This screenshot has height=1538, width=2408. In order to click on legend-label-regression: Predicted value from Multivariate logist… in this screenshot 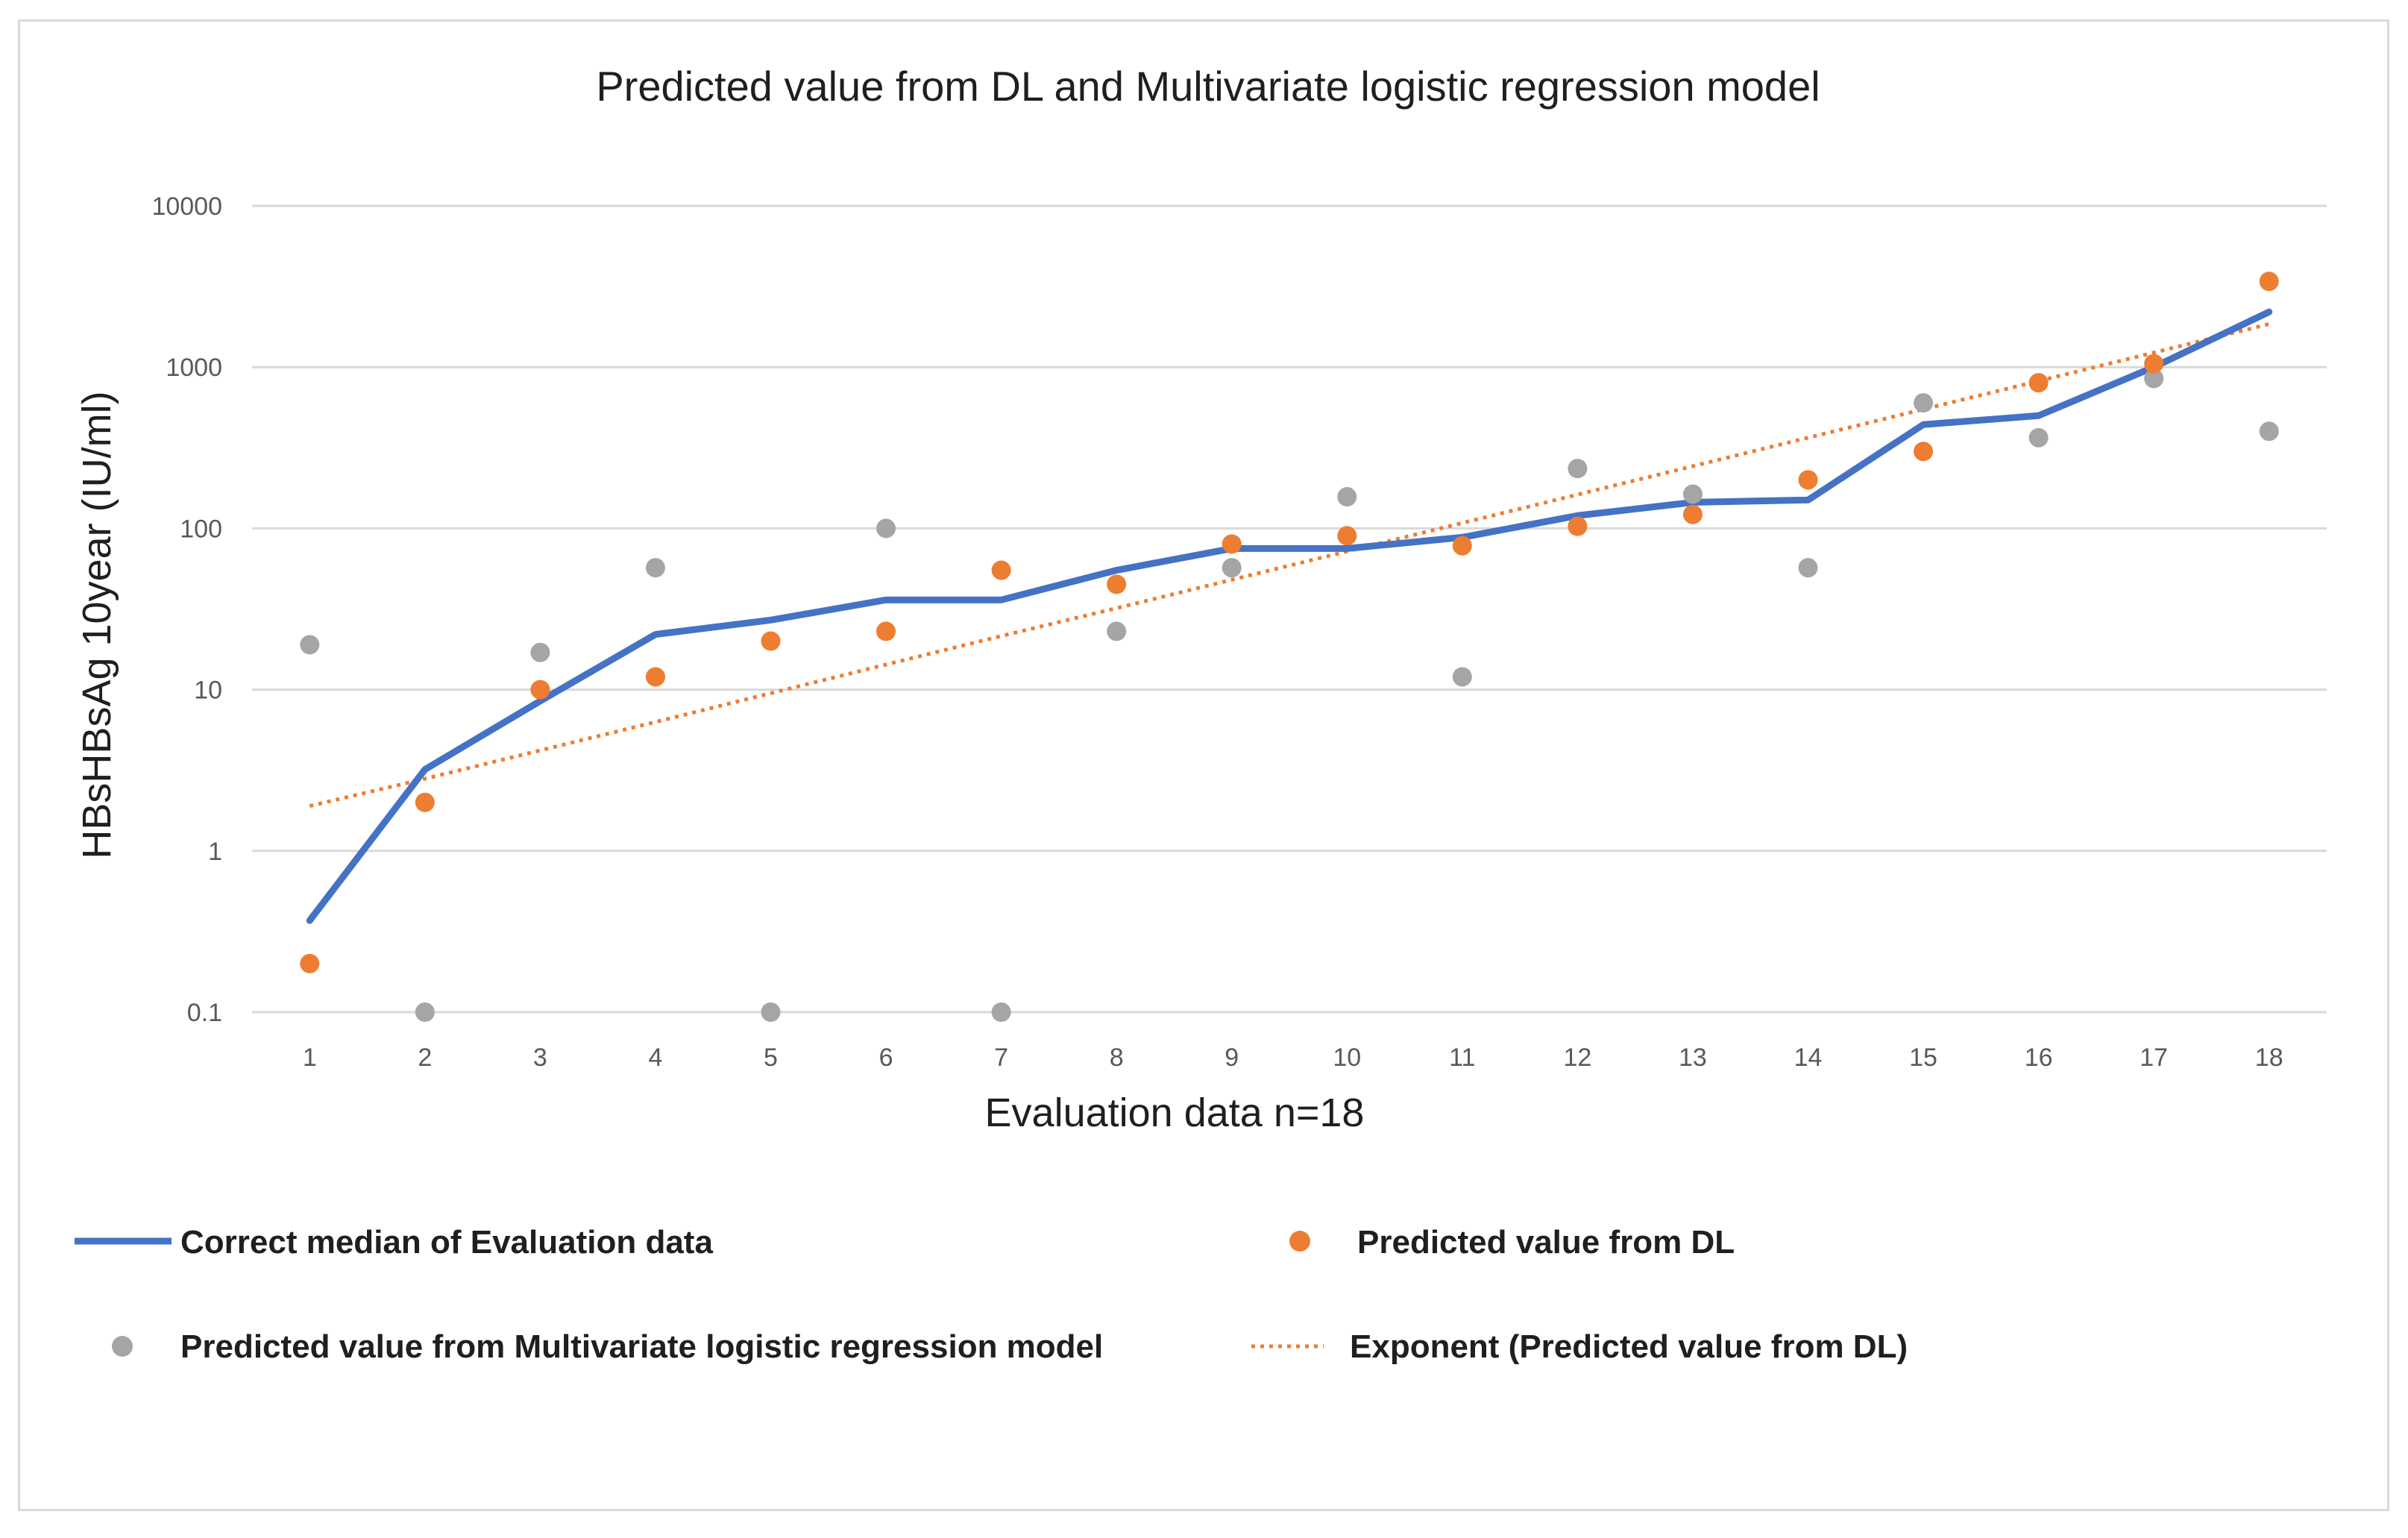, I will do `click(641, 1346)`.